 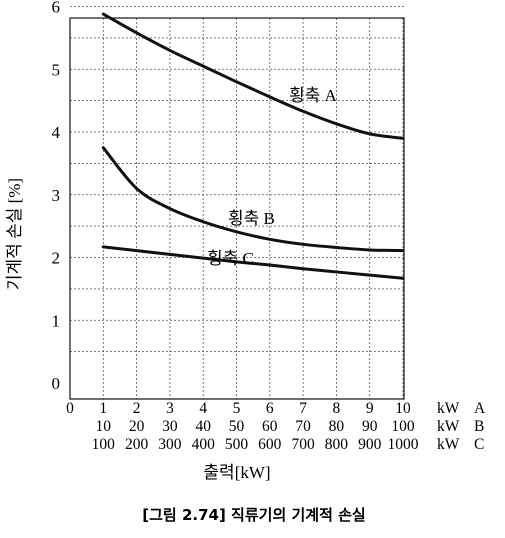 What do you see at coordinates (303, 408) in the screenshot?
I see `x-tick-label: 7` at bounding box center [303, 408].